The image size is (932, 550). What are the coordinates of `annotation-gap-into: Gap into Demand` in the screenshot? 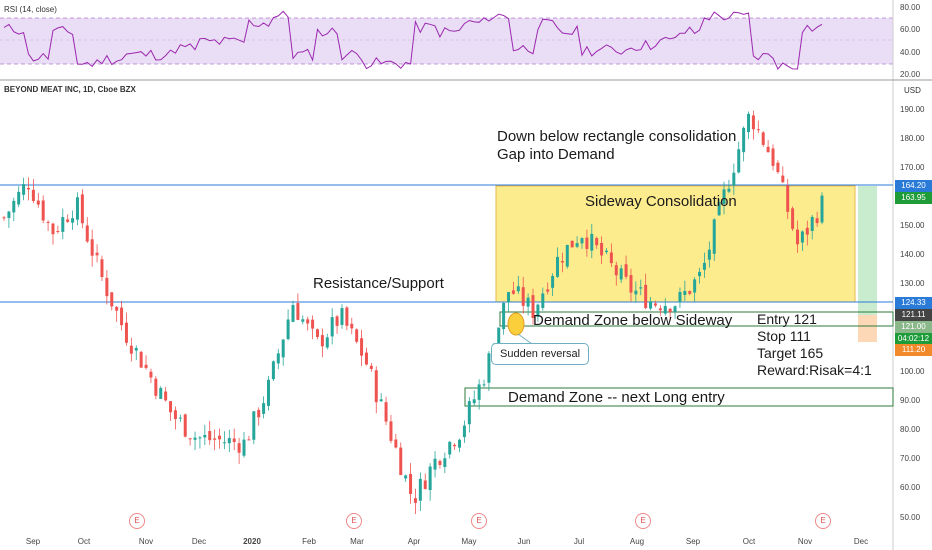 It's located at (556, 154).